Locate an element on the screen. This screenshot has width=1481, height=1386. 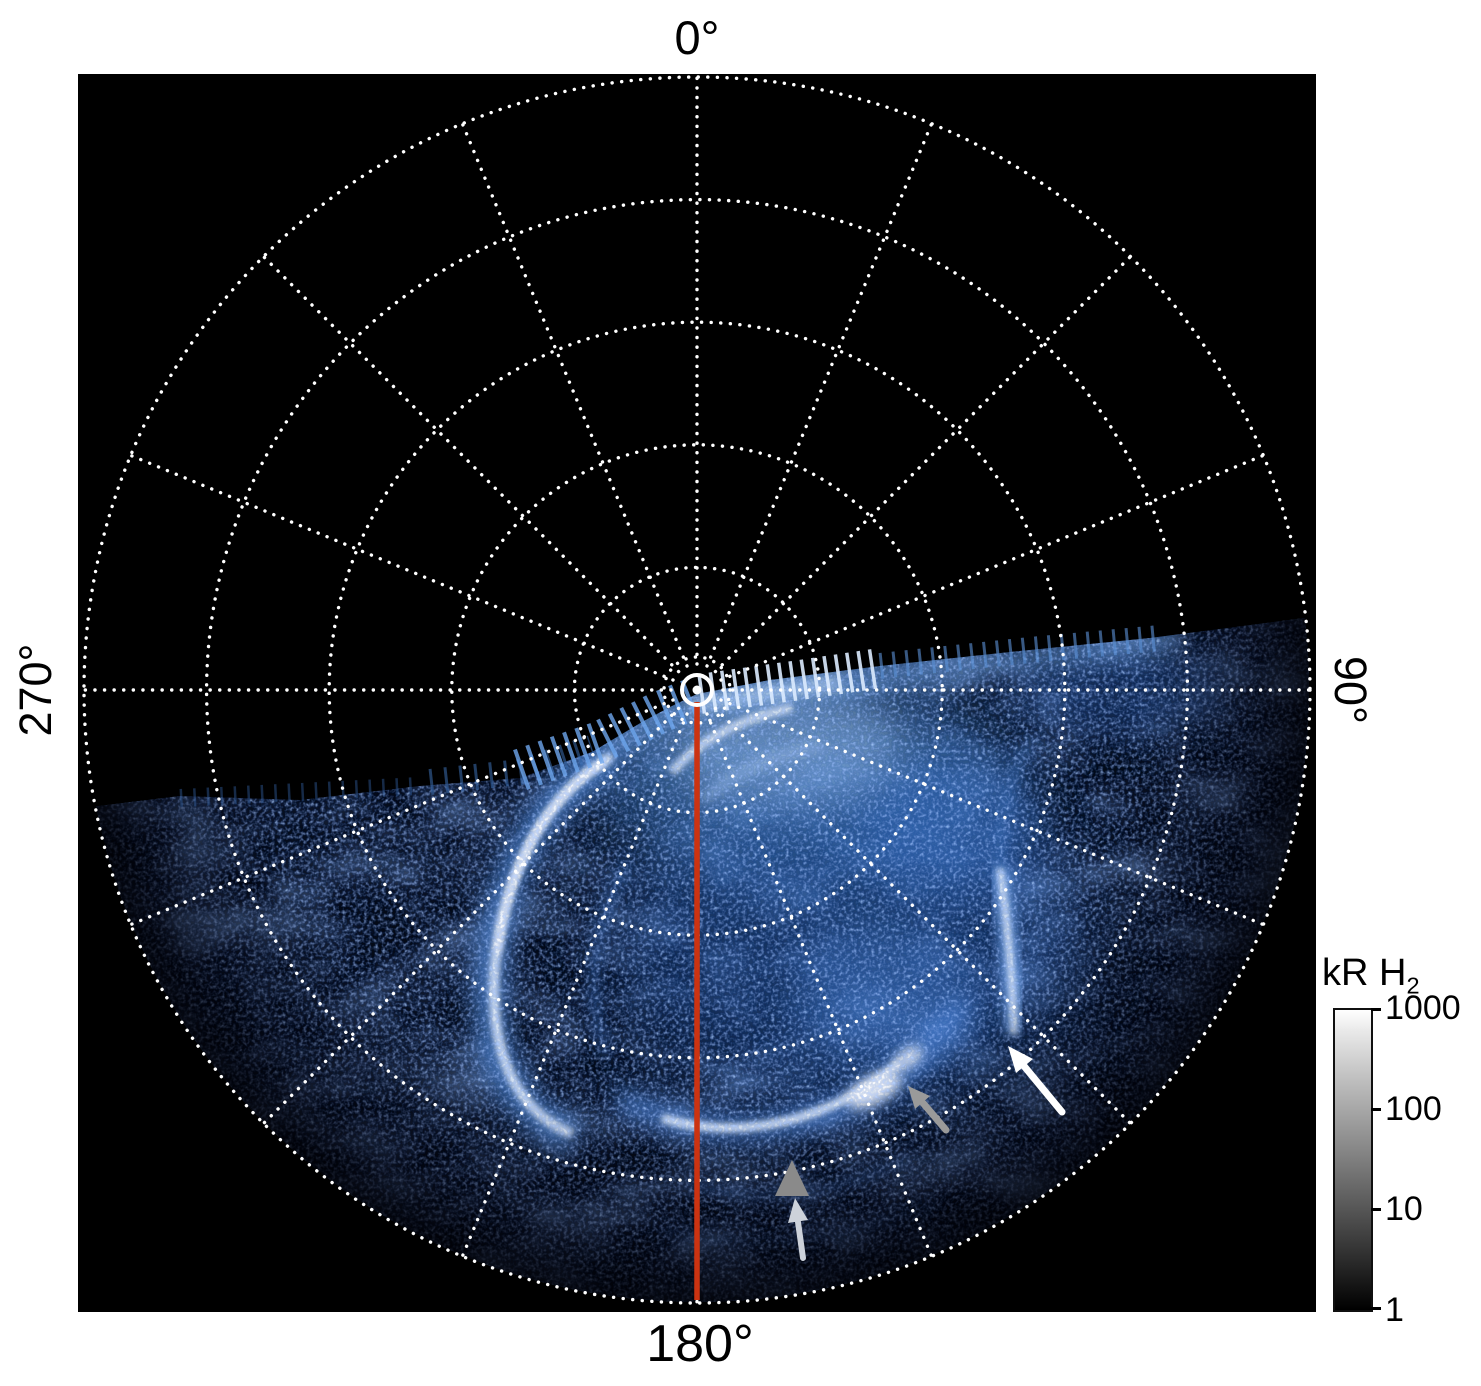
gray-arrow is located at coordinates (929, 1110).